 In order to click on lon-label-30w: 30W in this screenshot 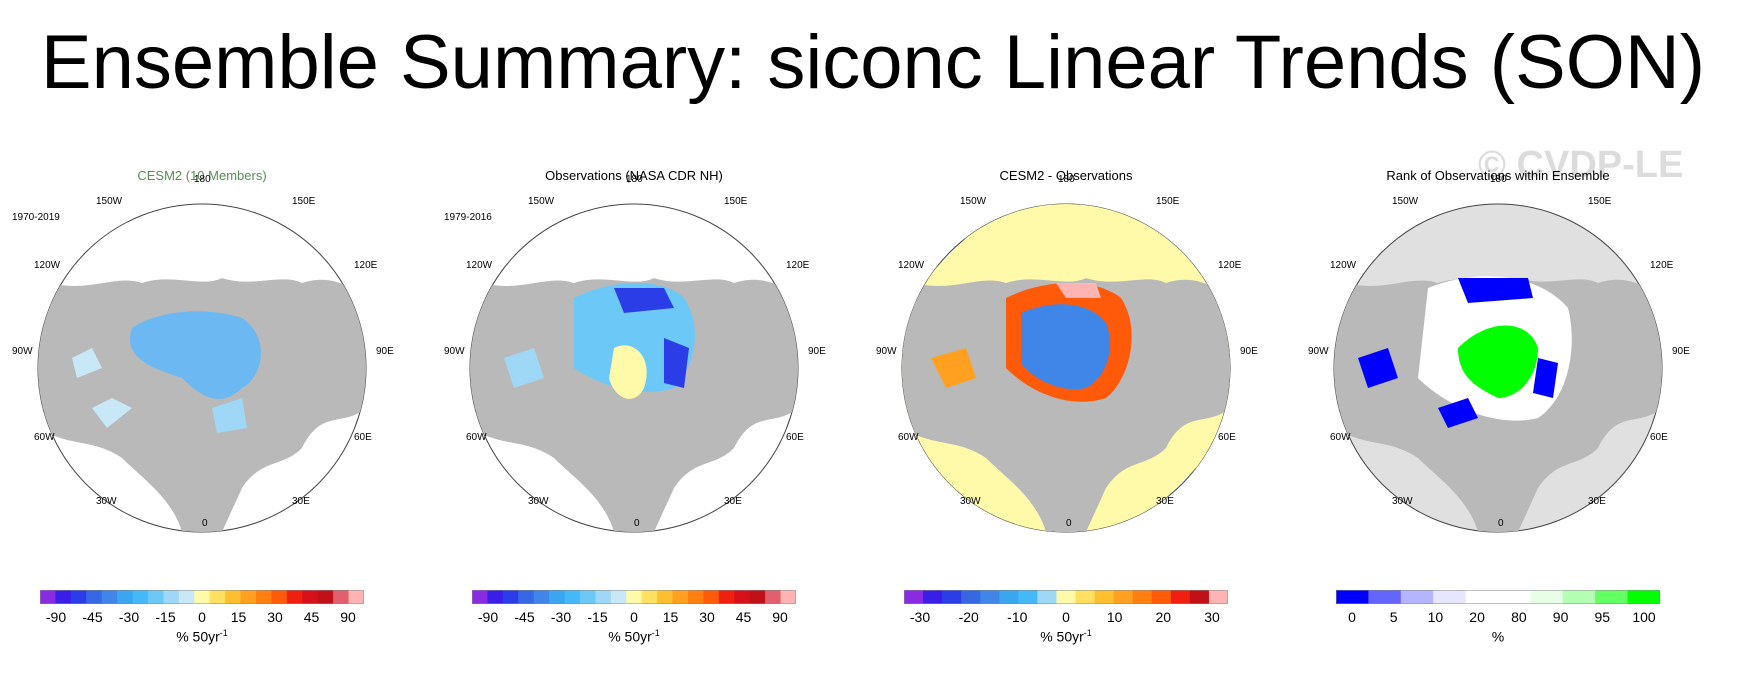, I will do `click(538, 501)`.